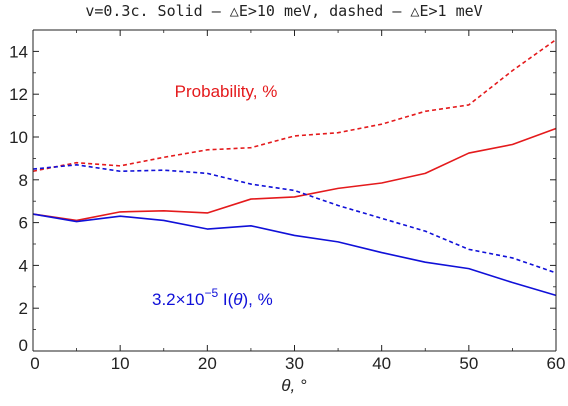 The width and height of the screenshot is (568, 406). I want to click on x-tick-label-0: 0, so click(34, 363).